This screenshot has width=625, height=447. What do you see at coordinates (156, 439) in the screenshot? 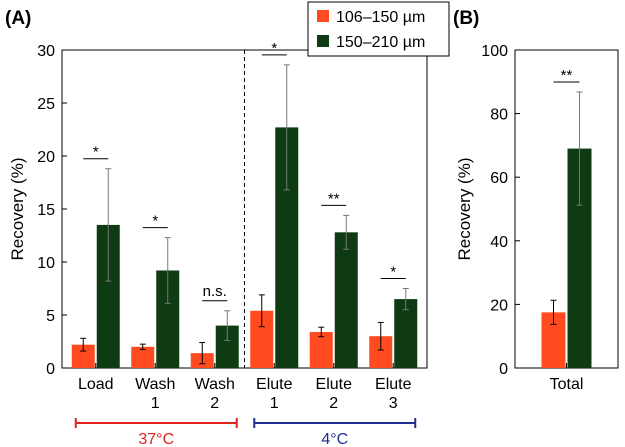
I see `temperature-label: 37°C` at bounding box center [156, 439].